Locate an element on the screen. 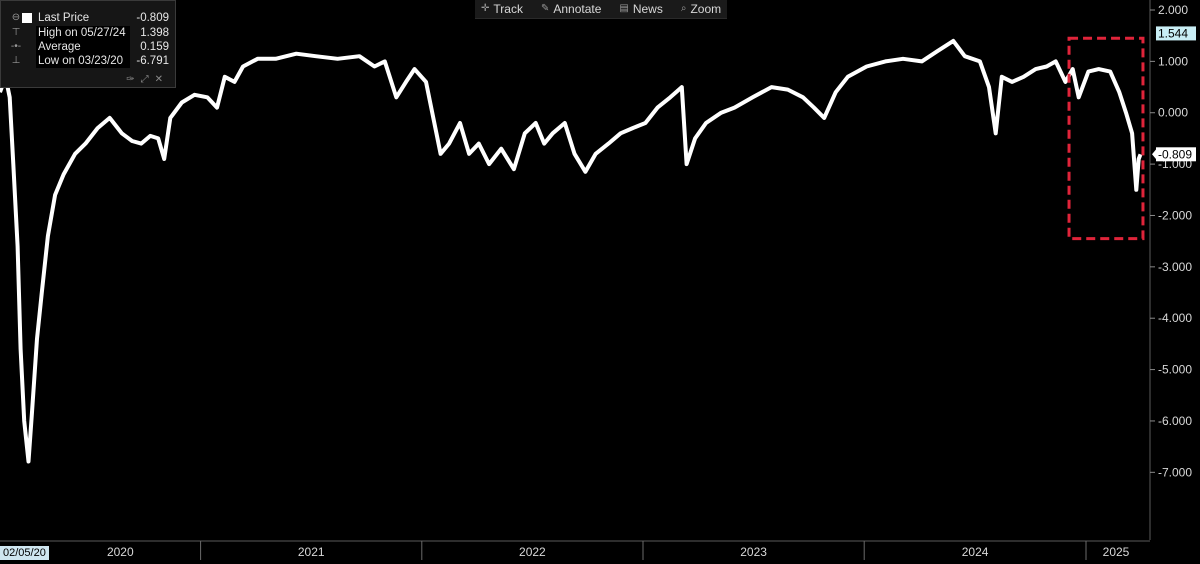 This screenshot has height=564, width=1200. y-tick-label: 1.000 is located at coordinates (1173, 61).